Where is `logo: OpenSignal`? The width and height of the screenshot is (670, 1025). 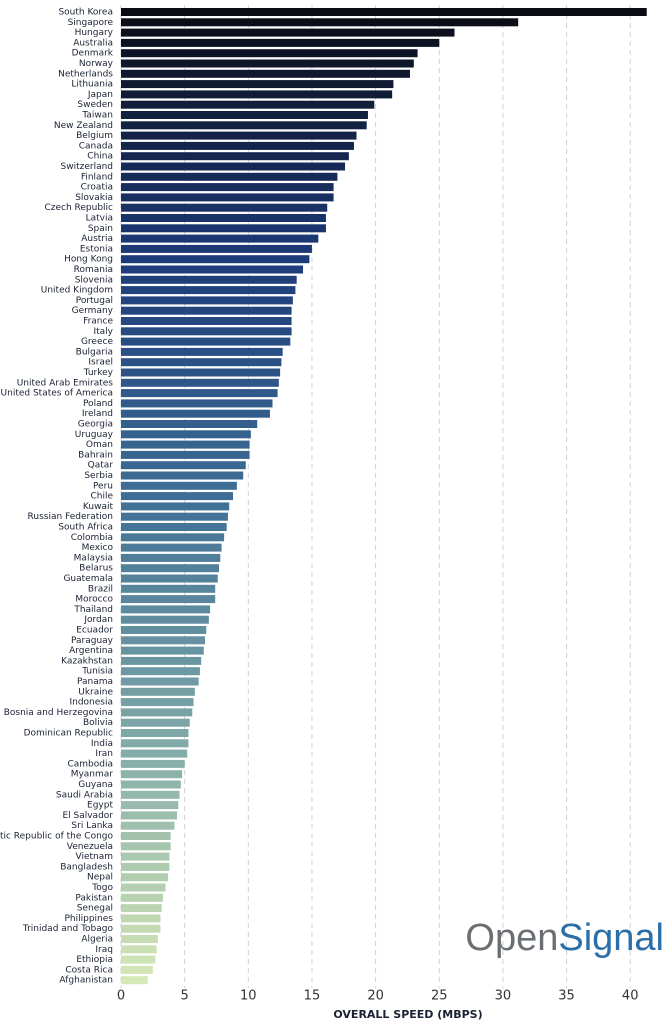
logo: OpenSignal is located at coordinates (564, 938).